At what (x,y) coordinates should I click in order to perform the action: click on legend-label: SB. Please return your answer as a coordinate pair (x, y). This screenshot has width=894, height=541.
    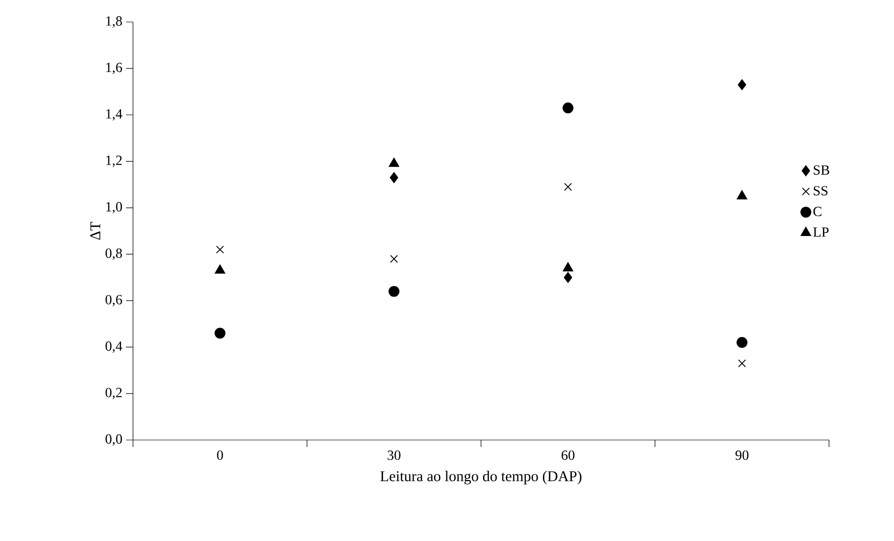
    Looking at the image, I should click on (822, 170).